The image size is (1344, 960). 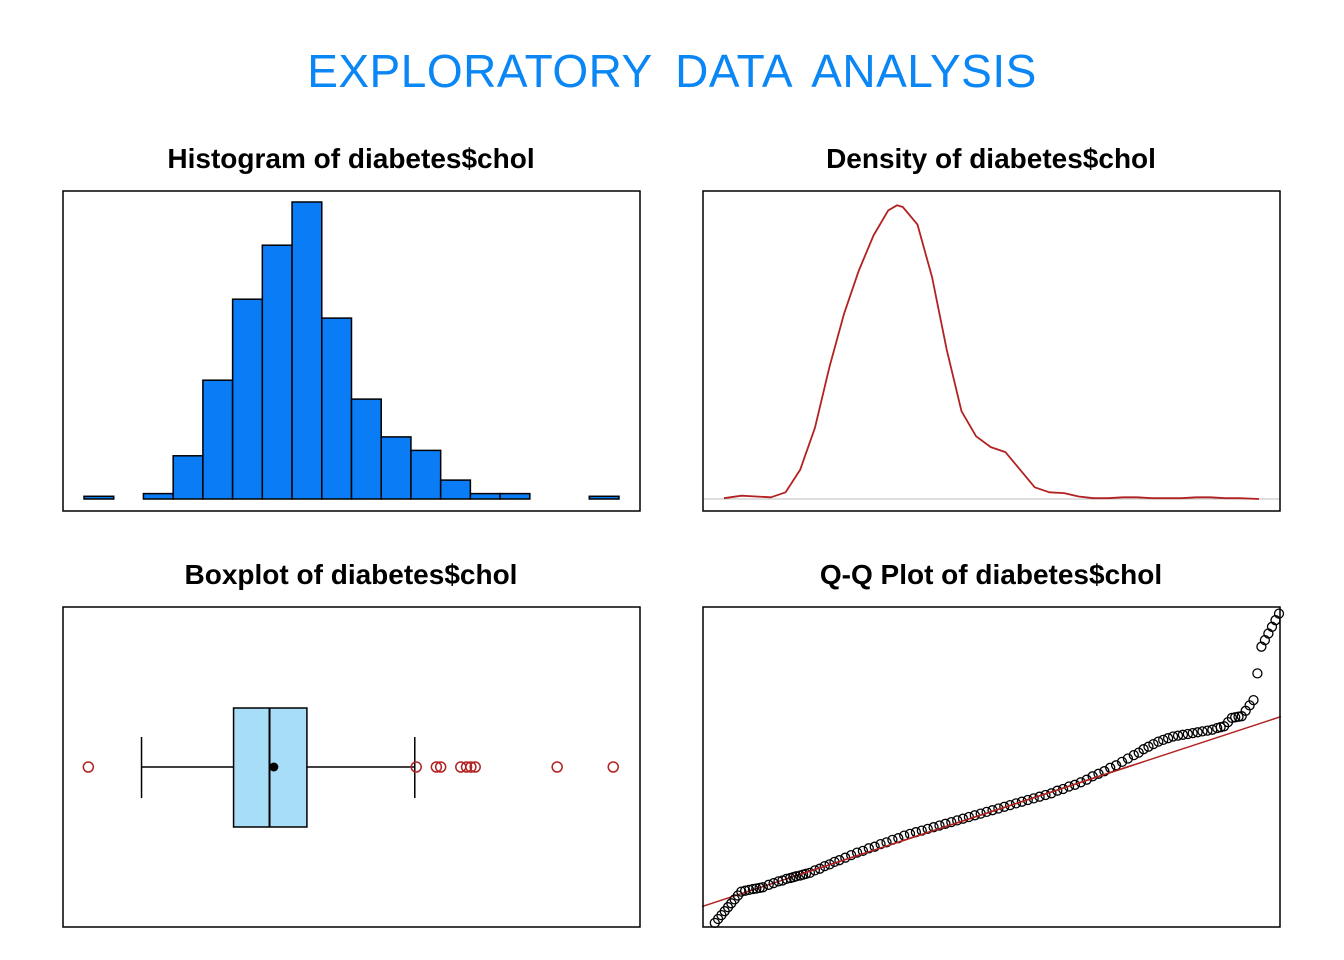 I want to click on page-title: EXPLORATORY DATA ANALYSIS, so click(x=672, y=71).